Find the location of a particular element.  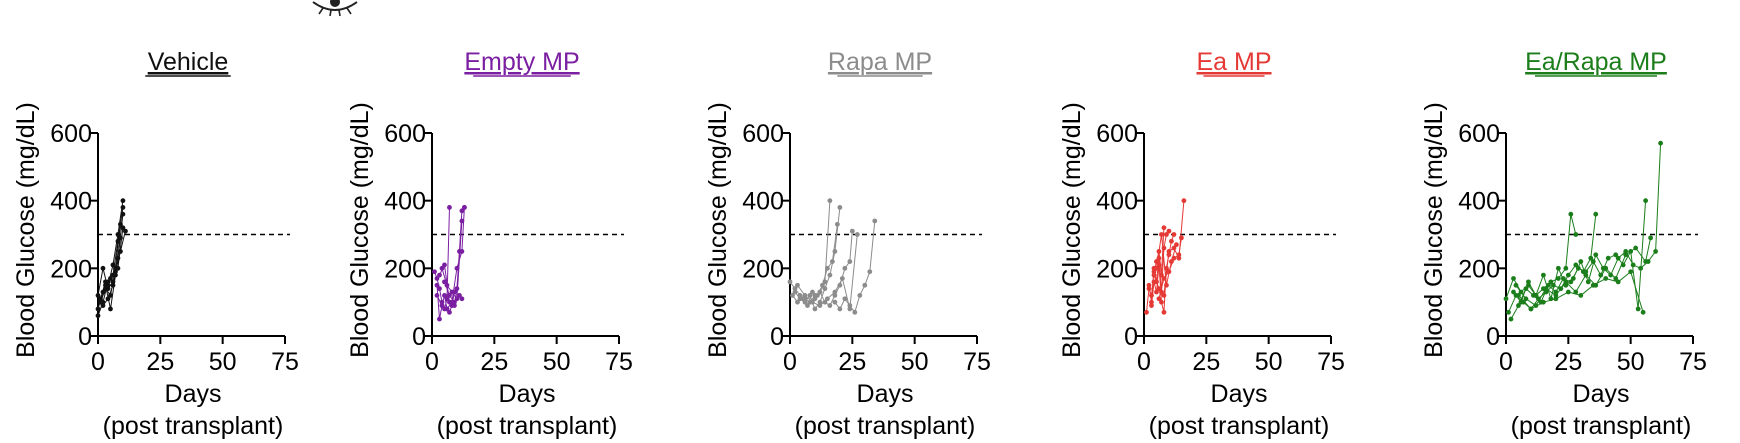

y-tick-label: 400 is located at coordinates (1117, 202).